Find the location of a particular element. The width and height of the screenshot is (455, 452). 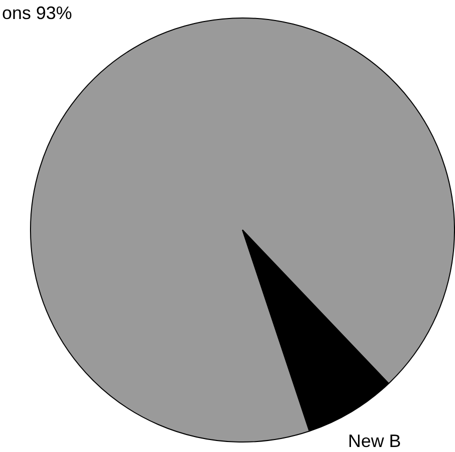

slice-label: ons 93% is located at coordinates (37, 12).